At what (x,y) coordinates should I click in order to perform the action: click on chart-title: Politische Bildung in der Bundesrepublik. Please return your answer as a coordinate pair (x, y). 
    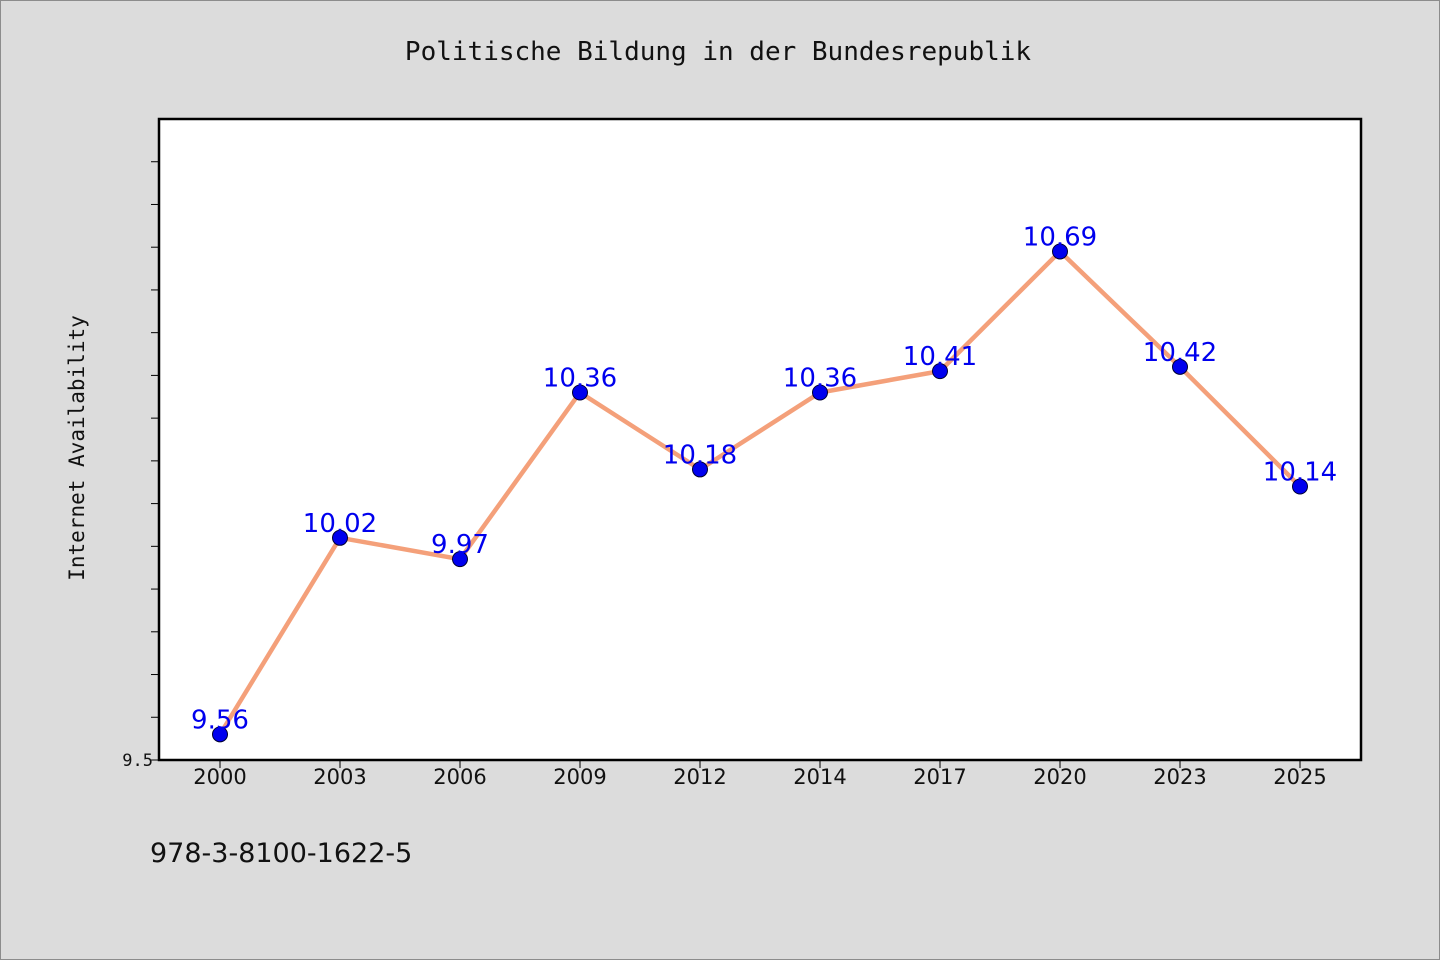
    Looking at the image, I should click on (718, 52).